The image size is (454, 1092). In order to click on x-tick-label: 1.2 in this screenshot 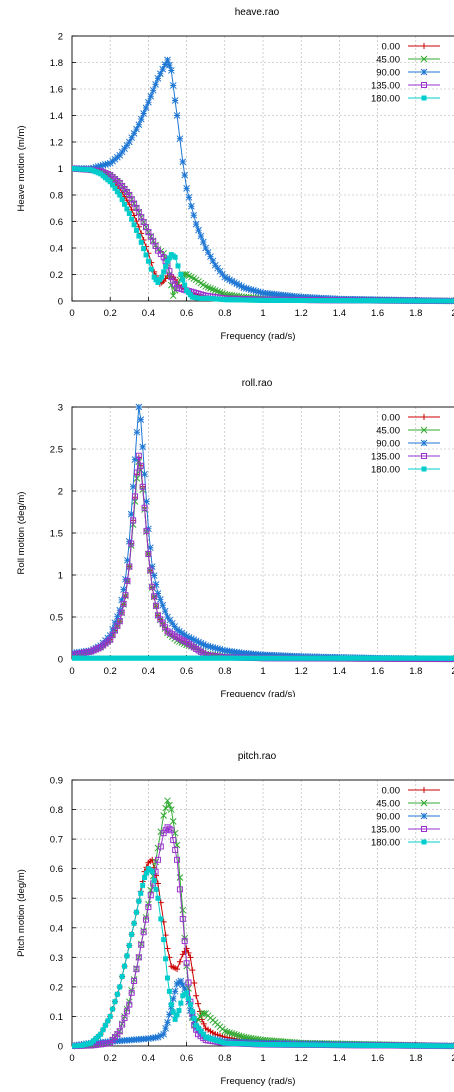, I will do `click(301, 1058)`.